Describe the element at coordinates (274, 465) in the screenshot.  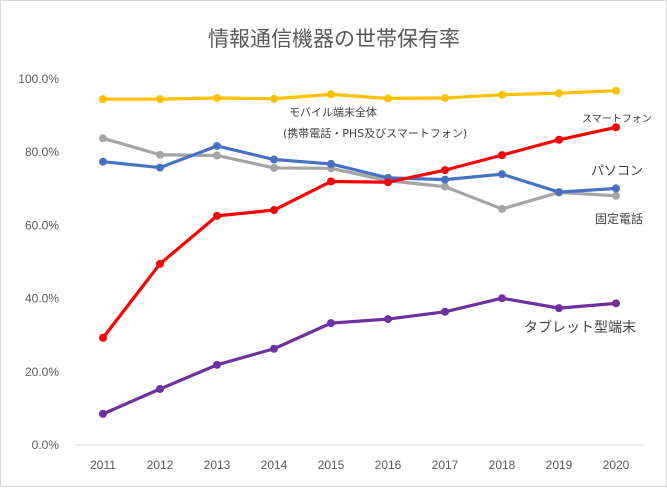
I see `x-tick-label: 2014` at that location.